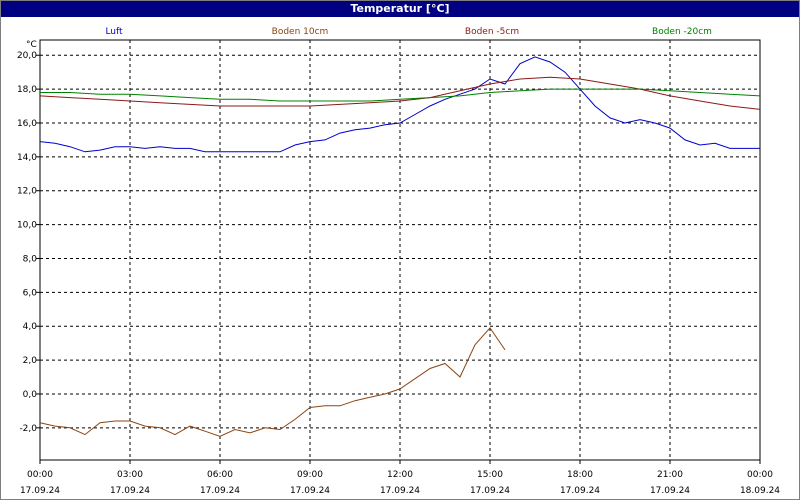  I want to click on y-tick-label: 12,0, so click(27, 192).